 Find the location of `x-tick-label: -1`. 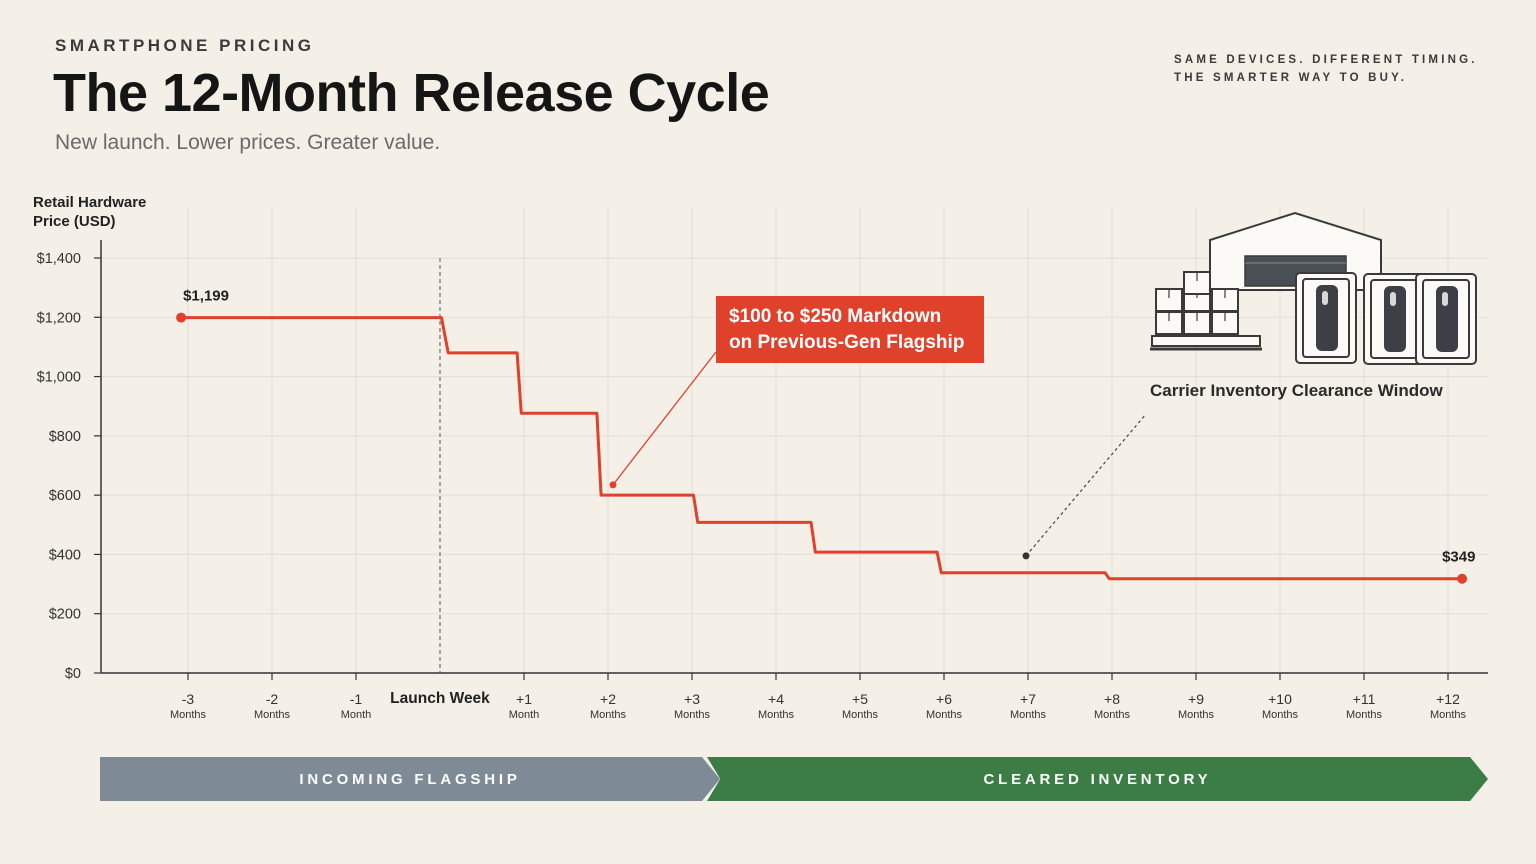

x-tick-label: -1 is located at coordinates (356, 699).